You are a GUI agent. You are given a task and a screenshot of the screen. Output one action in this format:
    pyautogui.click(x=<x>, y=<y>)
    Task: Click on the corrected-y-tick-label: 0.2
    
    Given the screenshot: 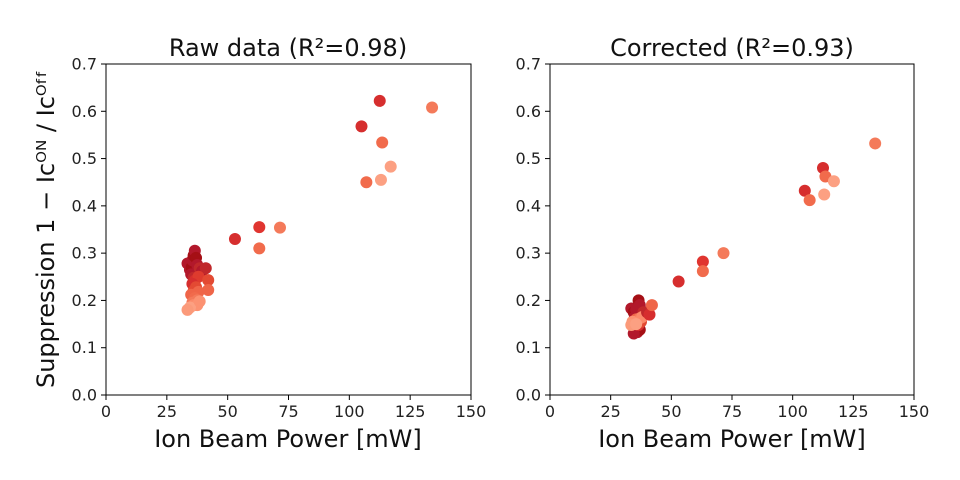 What is the action you would take?
    pyautogui.click(x=528, y=300)
    